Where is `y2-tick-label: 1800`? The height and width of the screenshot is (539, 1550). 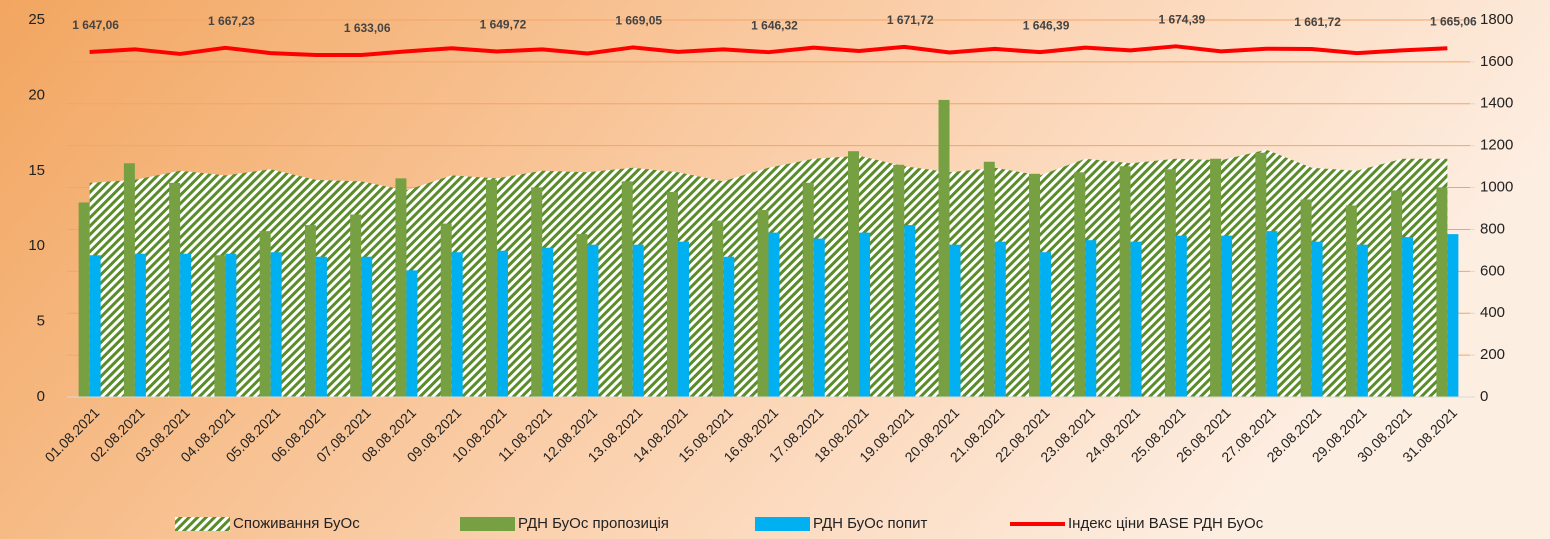 y2-tick-label: 1800 is located at coordinates (1496, 19).